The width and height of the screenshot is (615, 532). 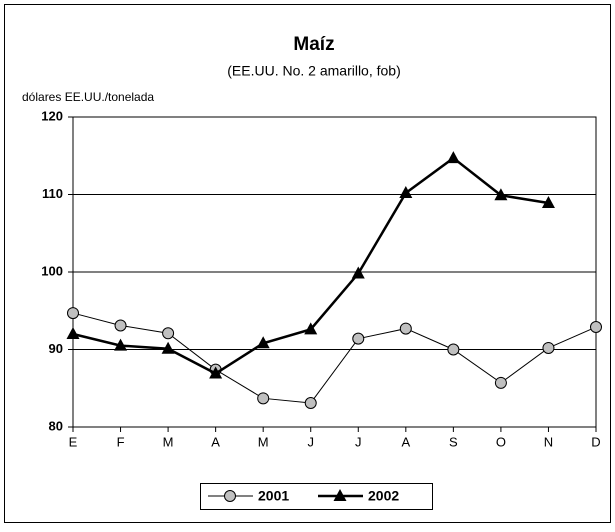 I want to click on x-tick-label: O, so click(x=501, y=441).